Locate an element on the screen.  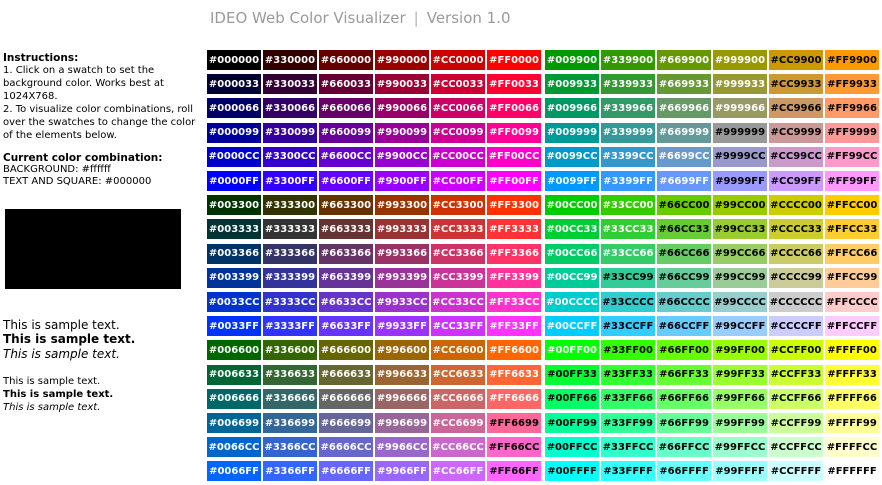
color-swatch-ff00cc: #FF00CC is located at coordinates (514, 156).